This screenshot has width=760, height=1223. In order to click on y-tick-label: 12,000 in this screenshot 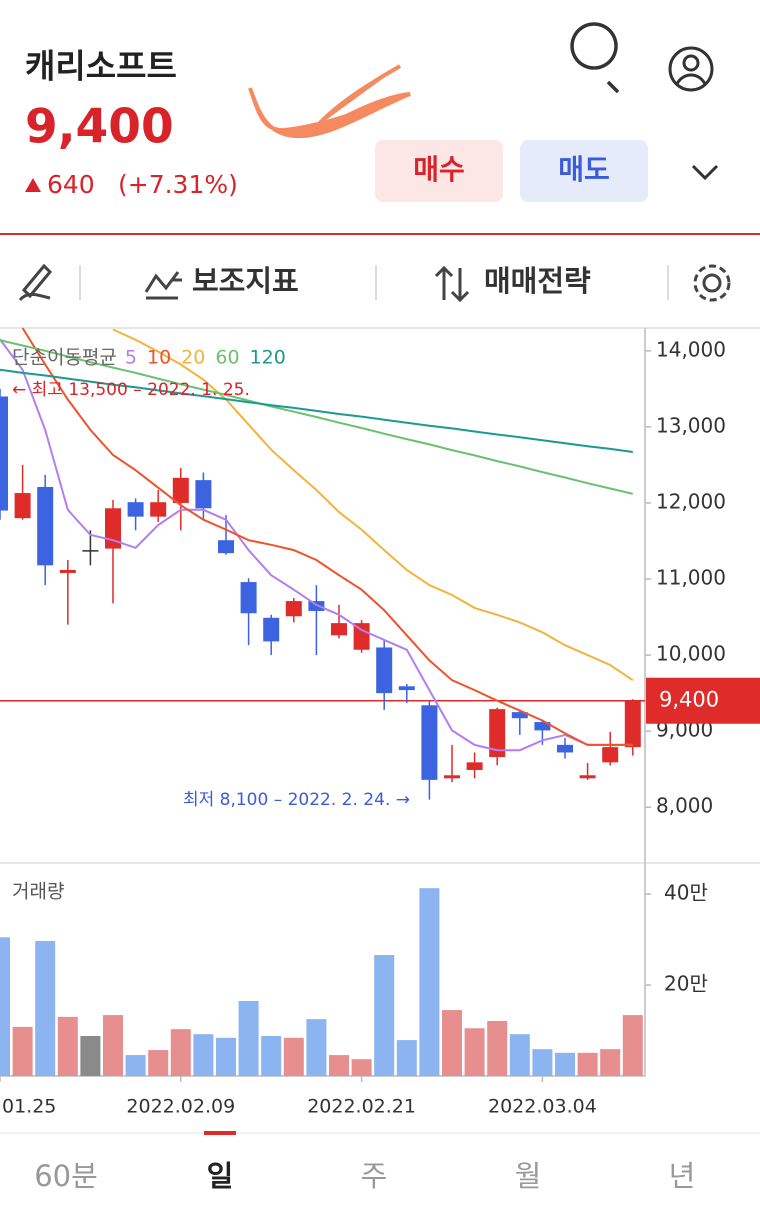, I will do `click(691, 501)`.